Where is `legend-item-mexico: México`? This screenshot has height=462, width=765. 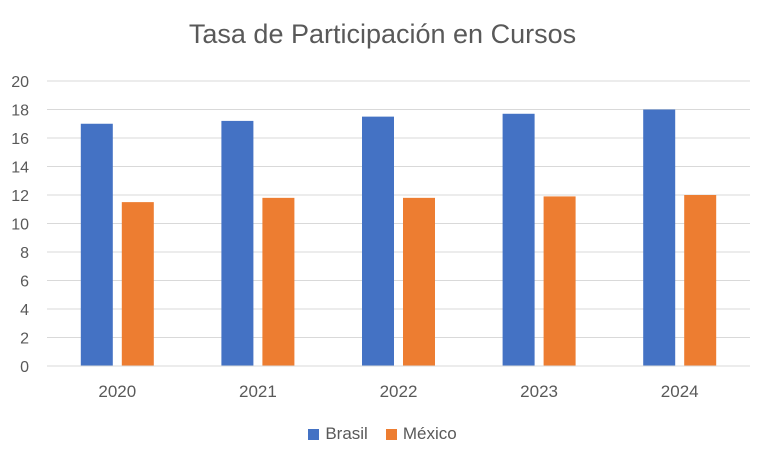 legend-item-mexico: México is located at coordinates (421, 434).